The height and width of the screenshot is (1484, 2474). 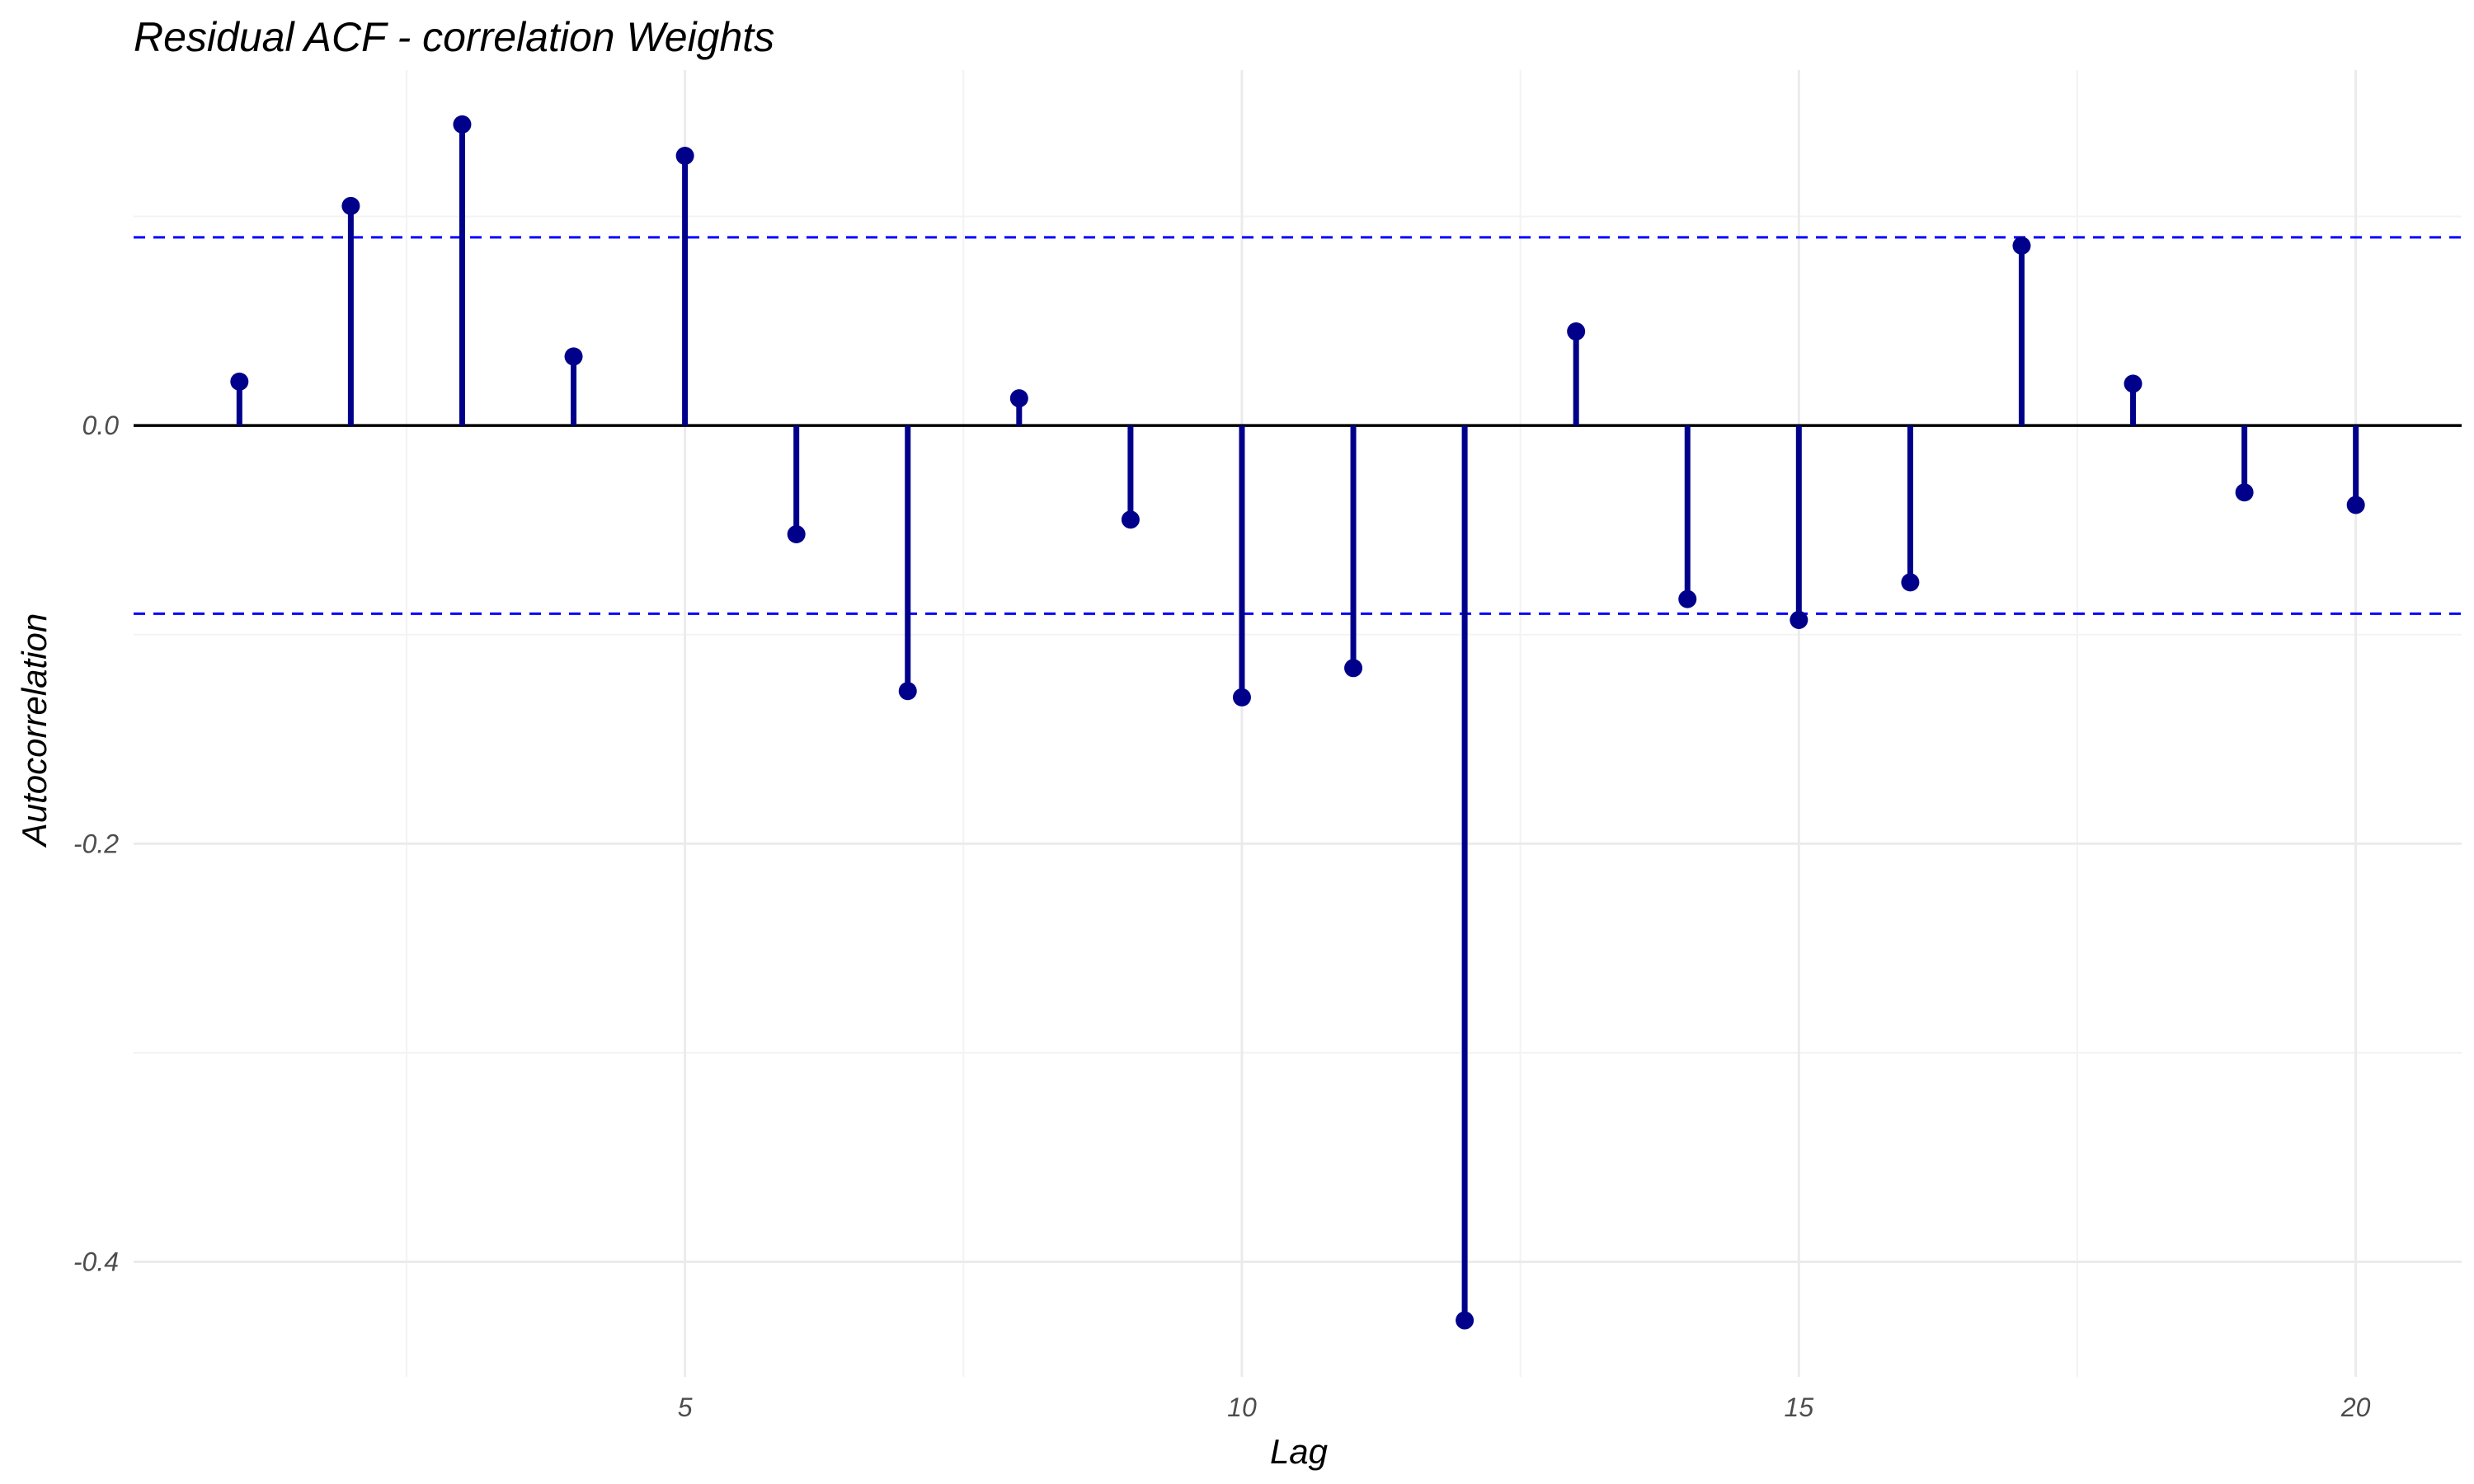 I want to click on chart-title: Residual ACF - correlation Weights, so click(x=454, y=37).